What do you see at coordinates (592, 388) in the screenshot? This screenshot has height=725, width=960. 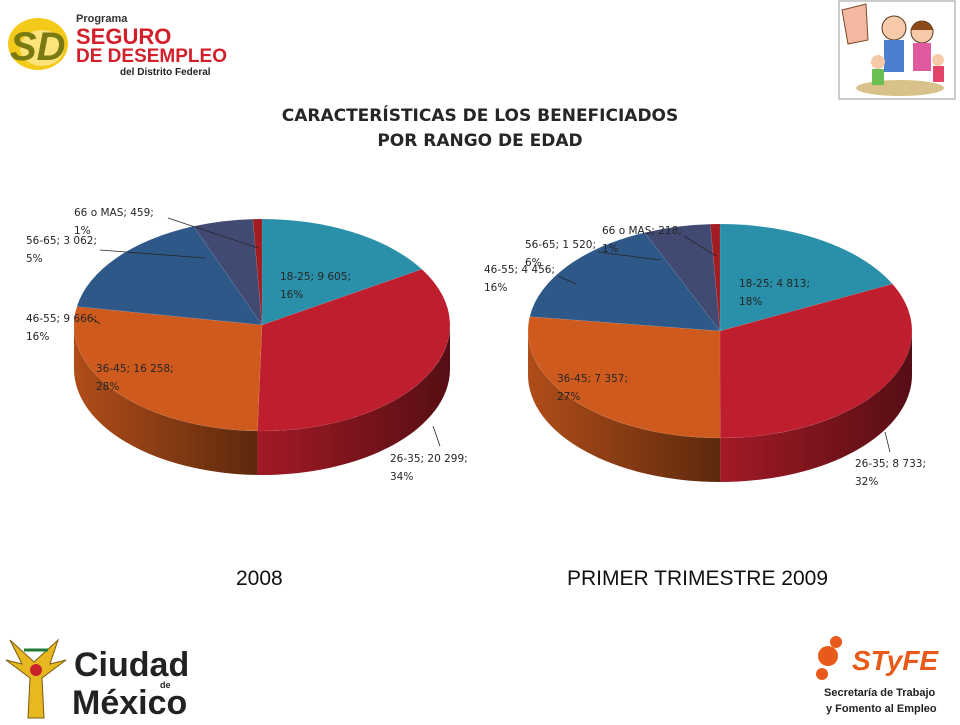 I see `data-label-36-45: 36-45; 7 357; 27%` at bounding box center [592, 388].